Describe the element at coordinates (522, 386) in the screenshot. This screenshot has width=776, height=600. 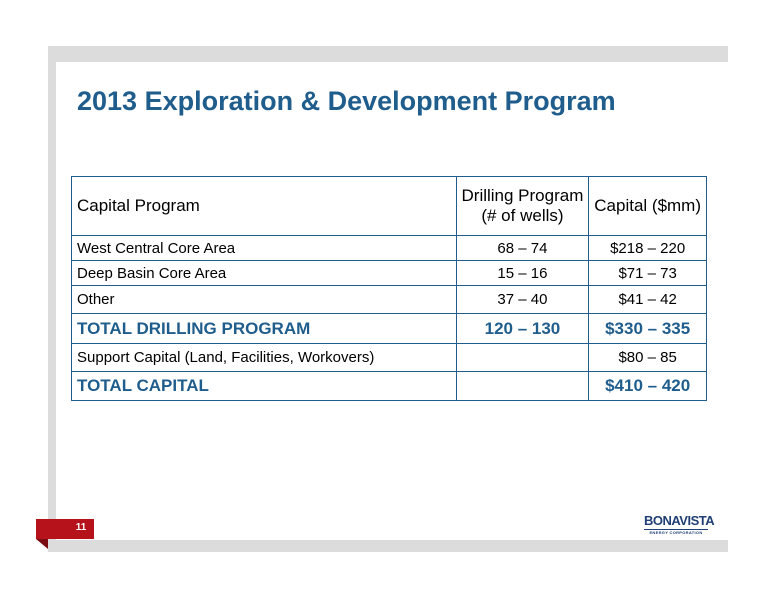
I see `total-capital-wells` at that location.